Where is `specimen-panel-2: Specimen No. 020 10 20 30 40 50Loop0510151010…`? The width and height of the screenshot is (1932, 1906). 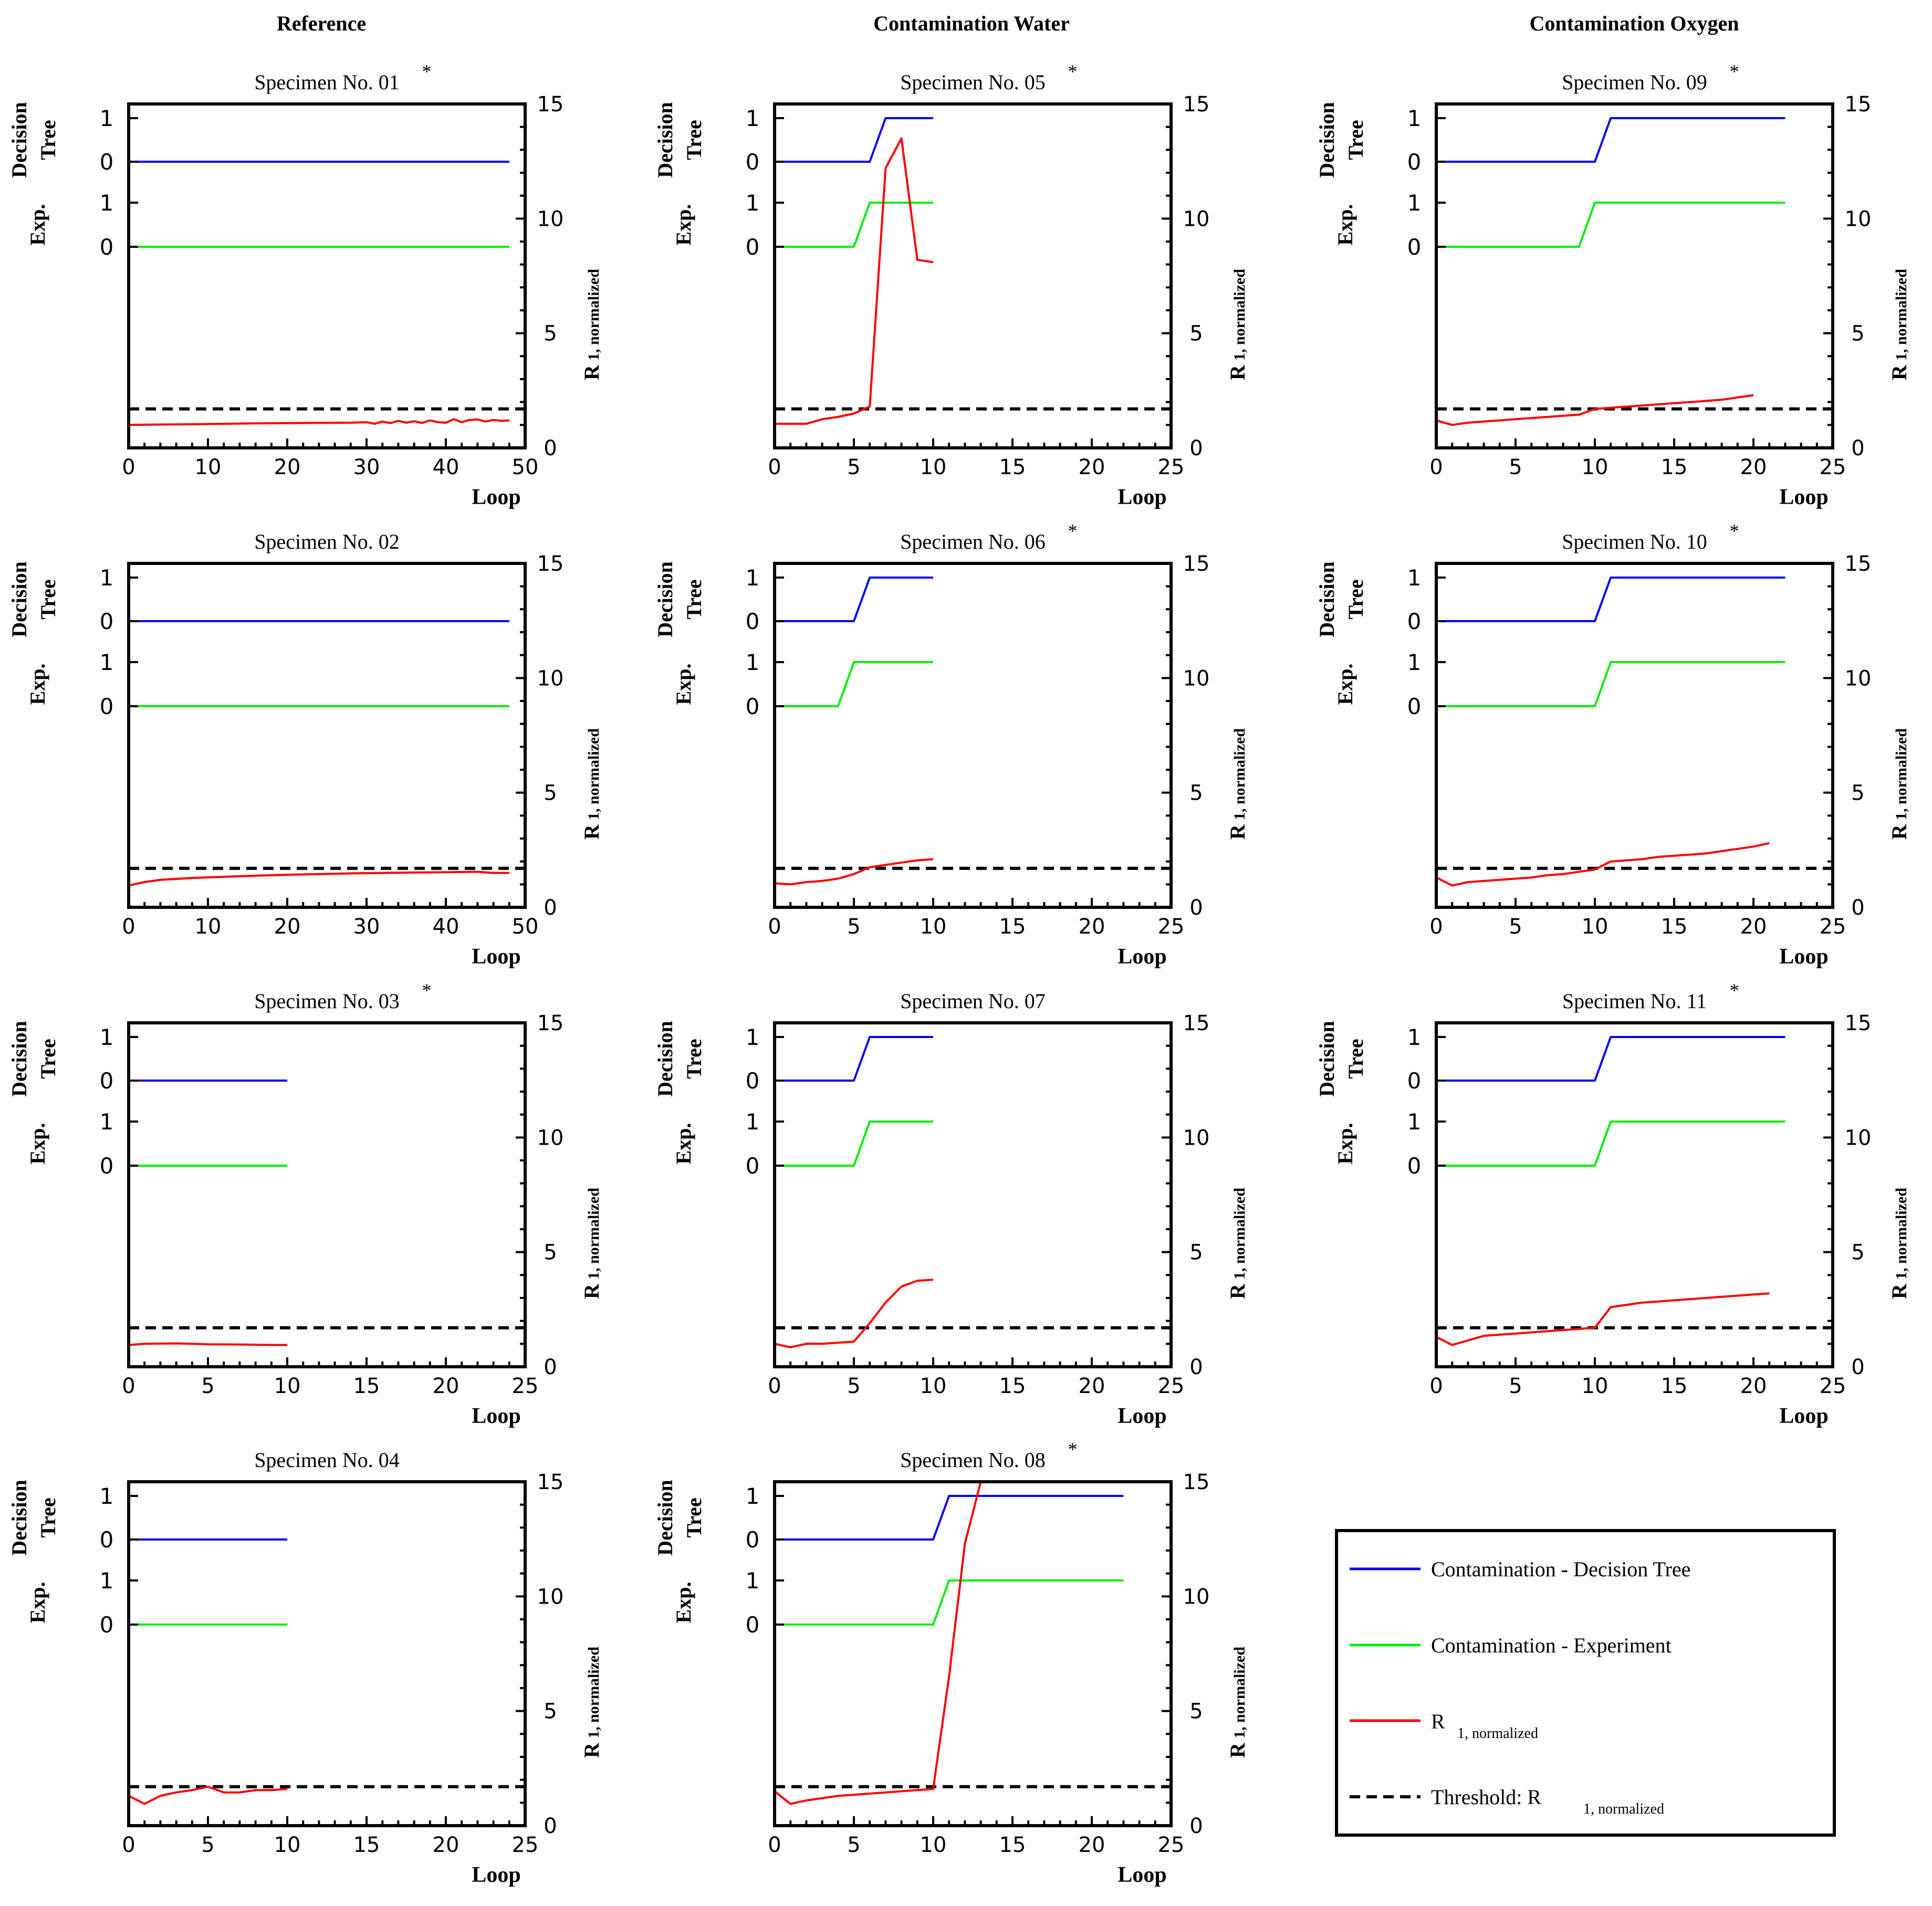 specimen-panel-2: Specimen No. 020 10 20 30 40 50Loop0510151010… is located at coordinates (305, 750).